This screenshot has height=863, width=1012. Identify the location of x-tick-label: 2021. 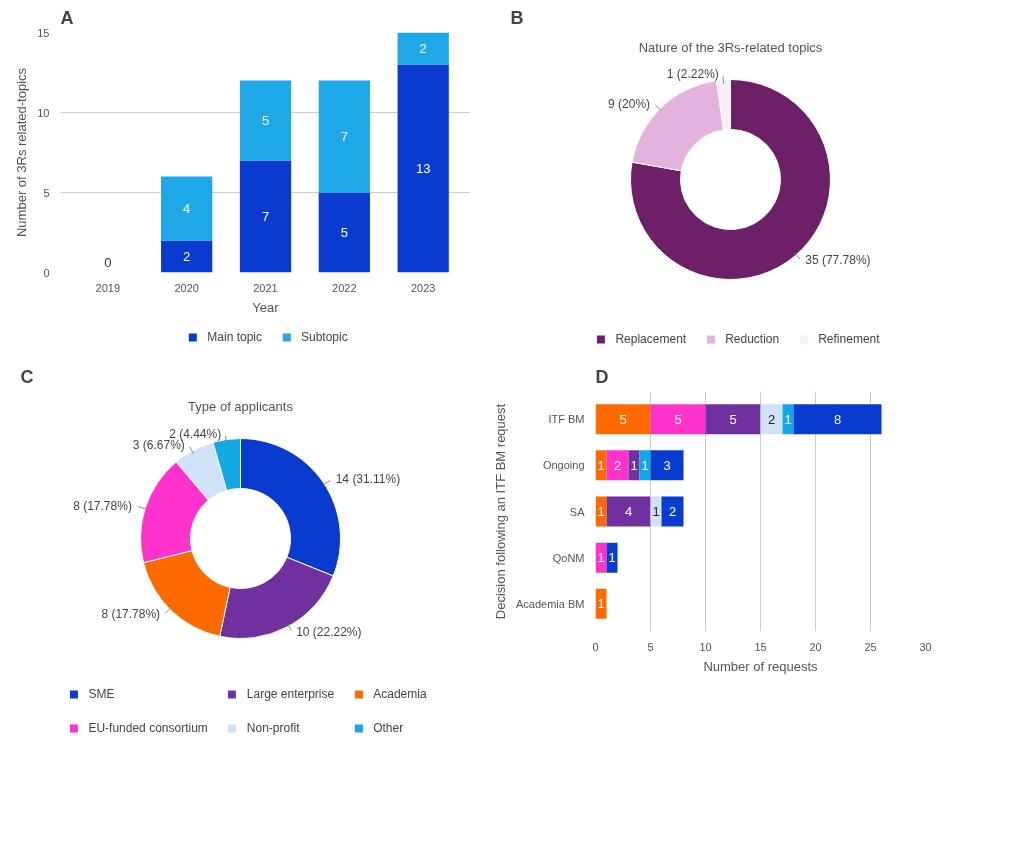
(265, 287).